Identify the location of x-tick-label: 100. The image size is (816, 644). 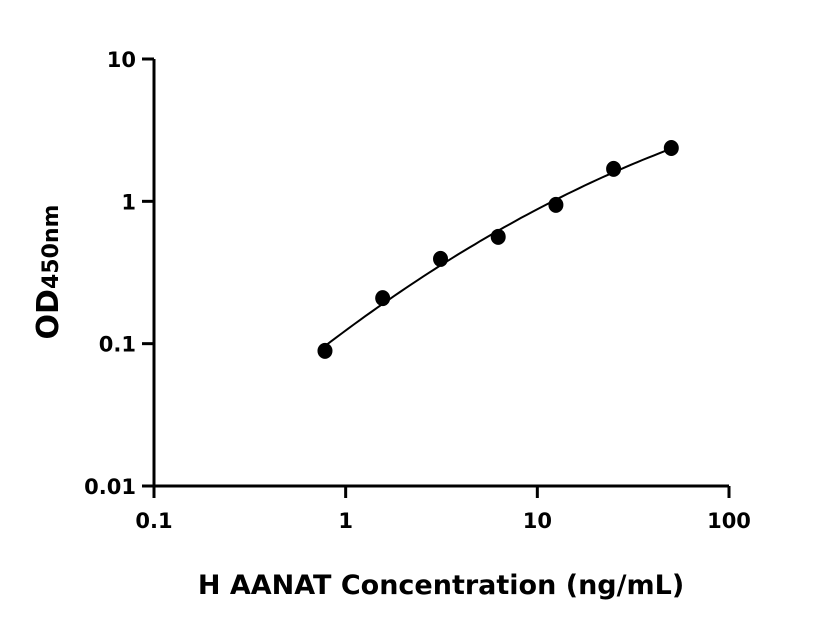
(729, 521).